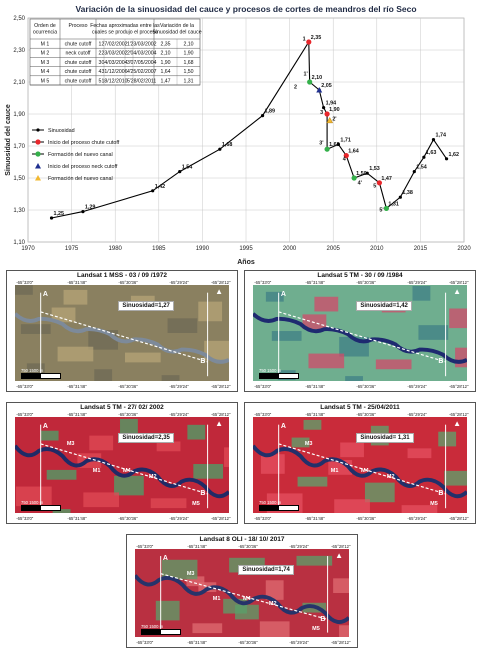 The height and width of the screenshot is (650, 482). Describe the element at coordinates (381, 211) in the screenshot. I see `process-point-label: 5'` at that location.